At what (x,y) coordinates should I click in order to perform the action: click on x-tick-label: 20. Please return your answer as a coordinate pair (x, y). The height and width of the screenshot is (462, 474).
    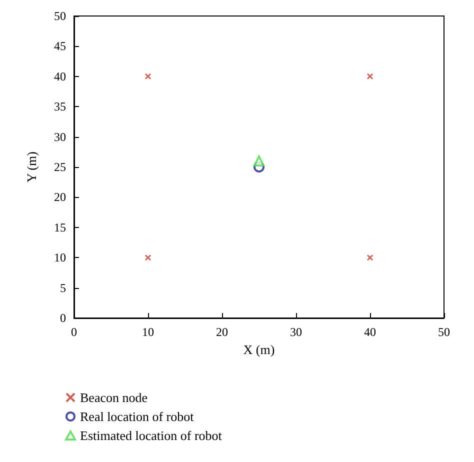
    Looking at the image, I should click on (222, 332).